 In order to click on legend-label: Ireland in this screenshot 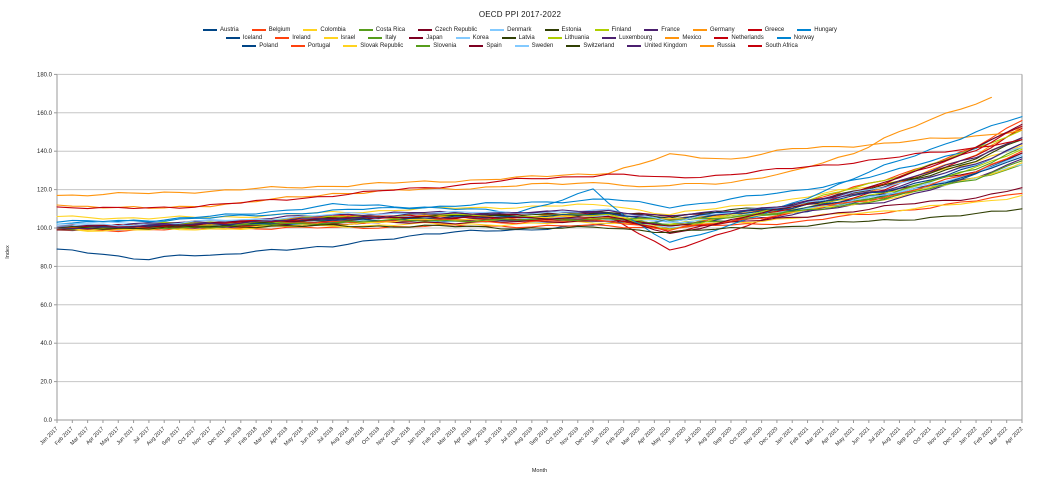, I will do `click(301, 38)`.